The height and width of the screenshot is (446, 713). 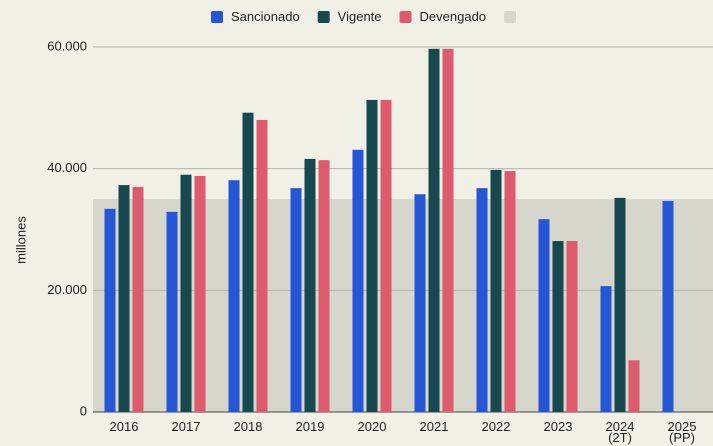 I want to click on y-axis-label: millones, so click(x=20, y=240).